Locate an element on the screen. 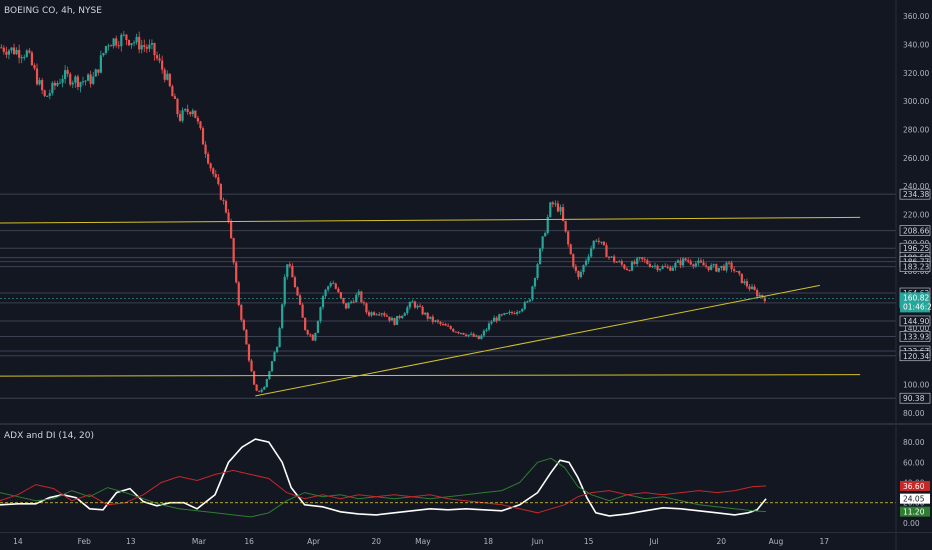  time-tick-label: Apr is located at coordinates (314, 541).